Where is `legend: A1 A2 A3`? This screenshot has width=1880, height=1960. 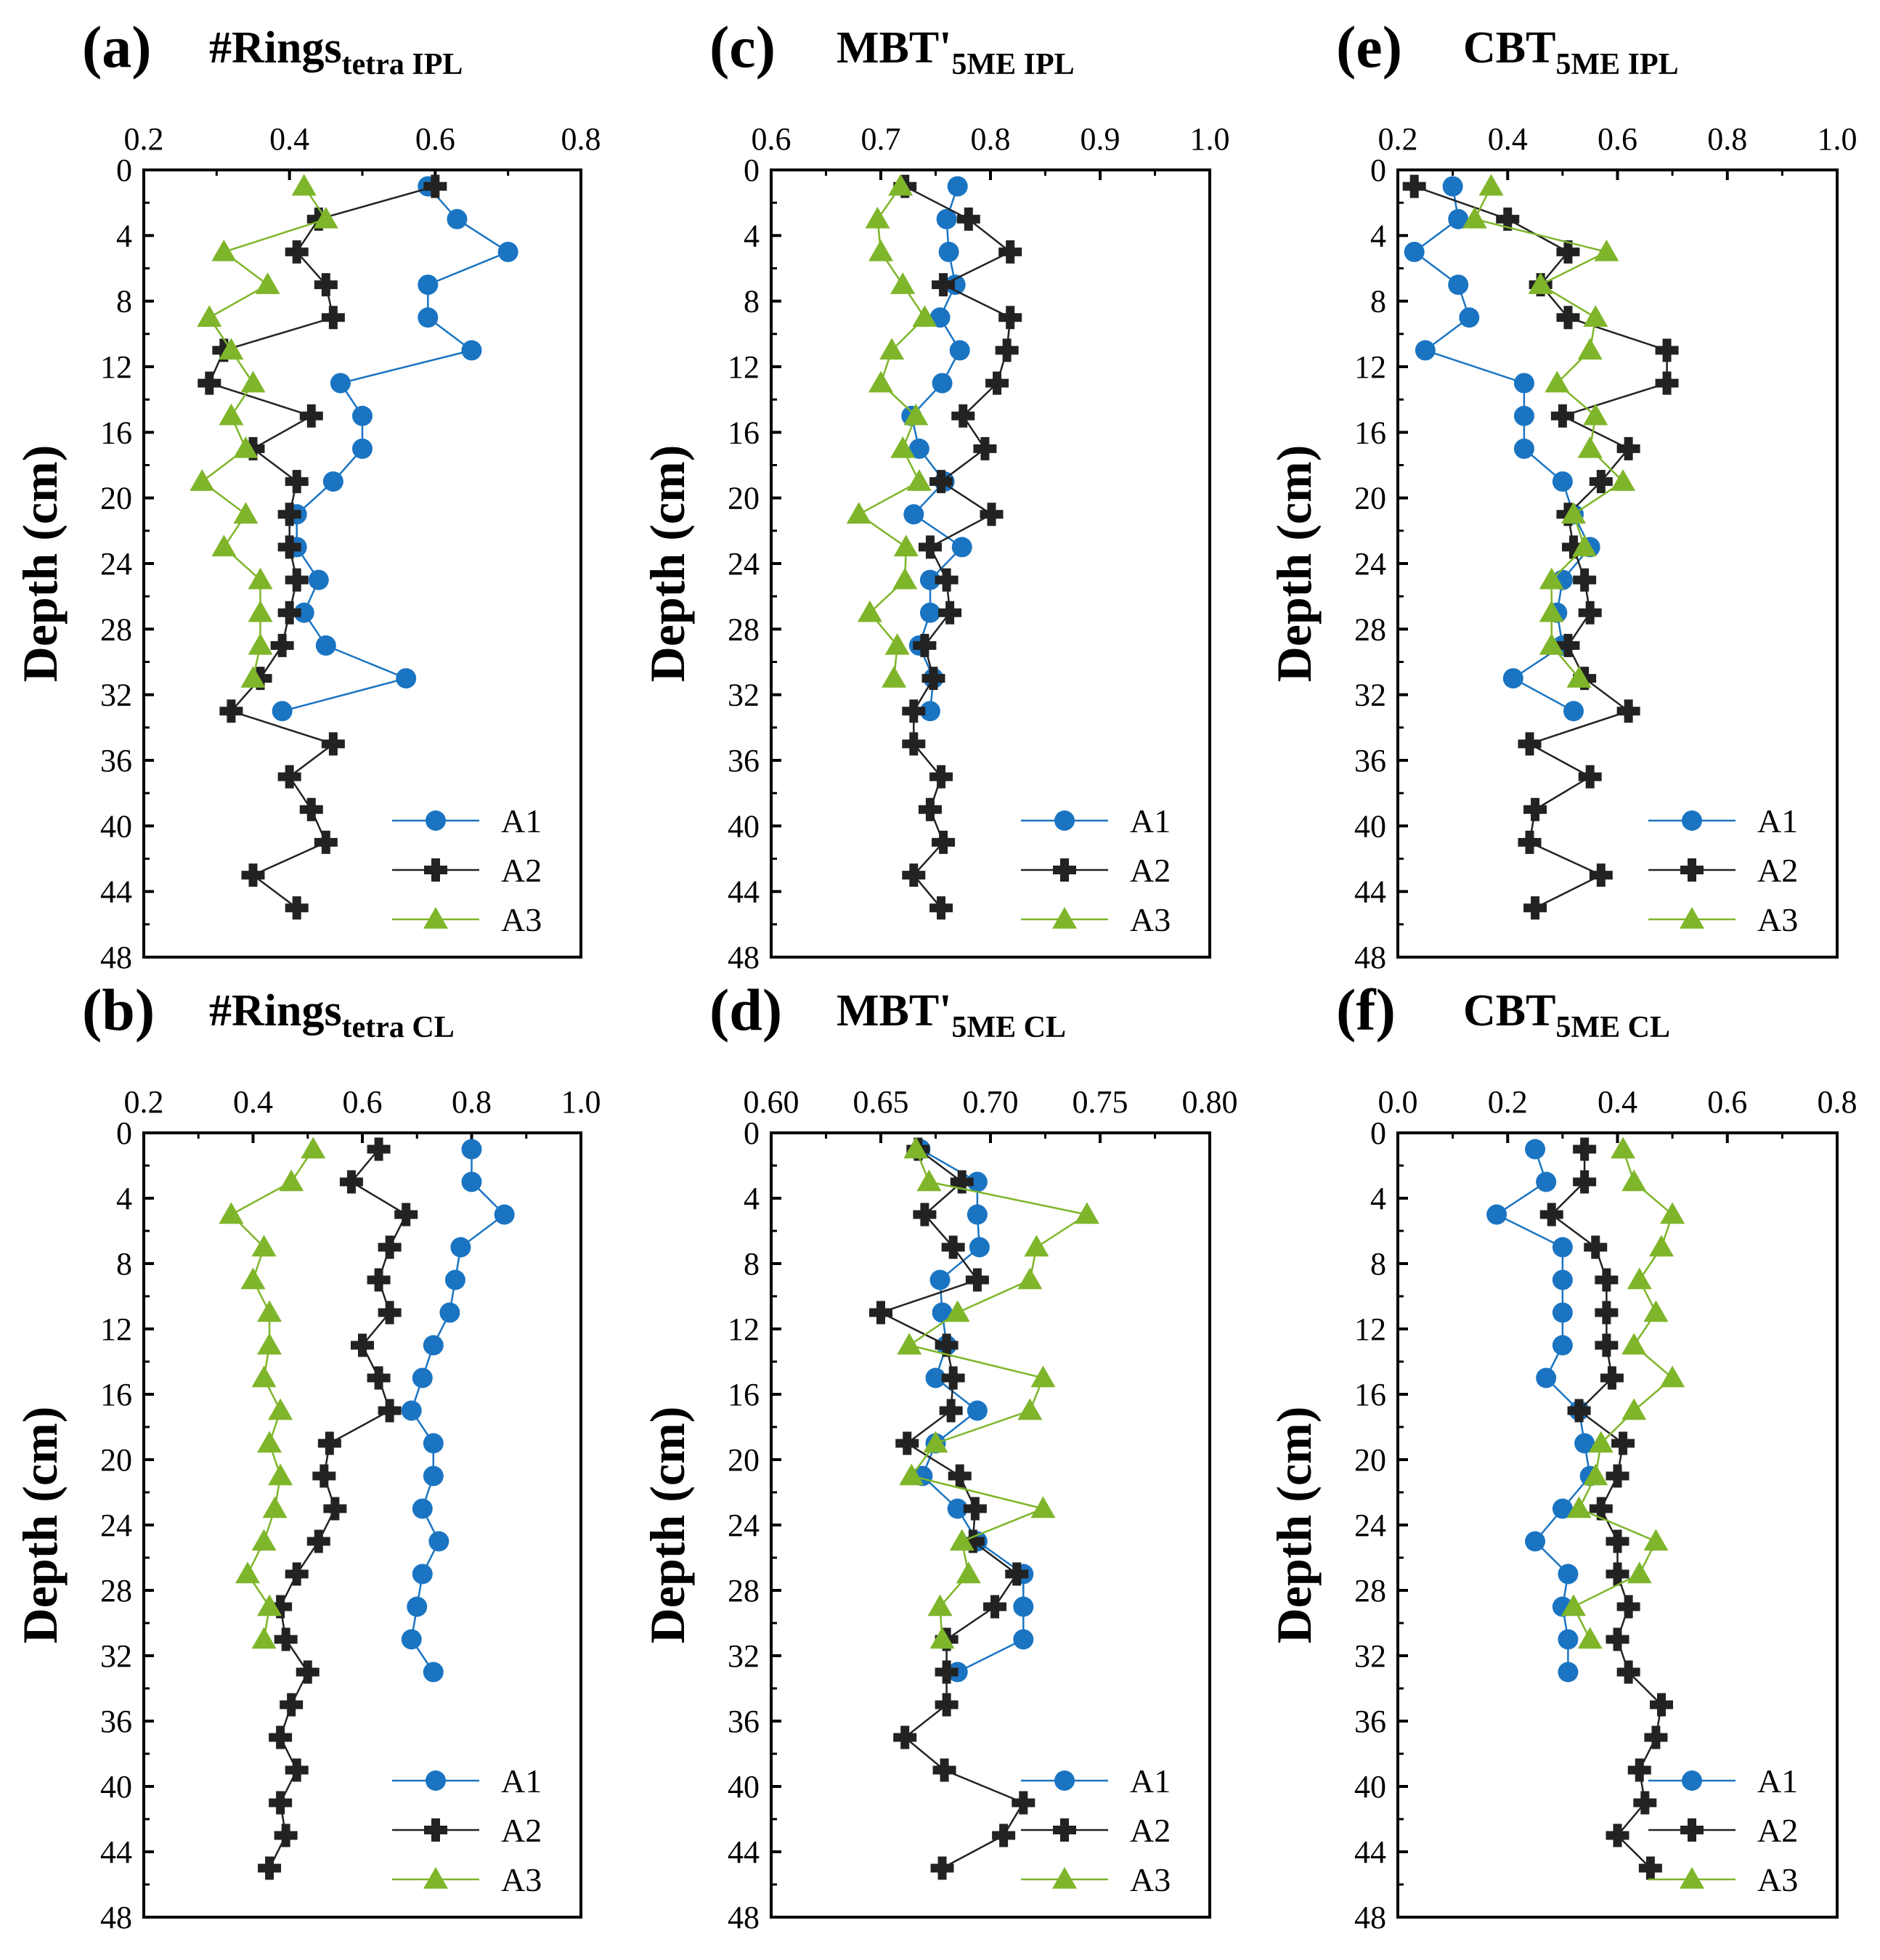 legend: A1 A2 A3 is located at coordinates (1723, 1830).